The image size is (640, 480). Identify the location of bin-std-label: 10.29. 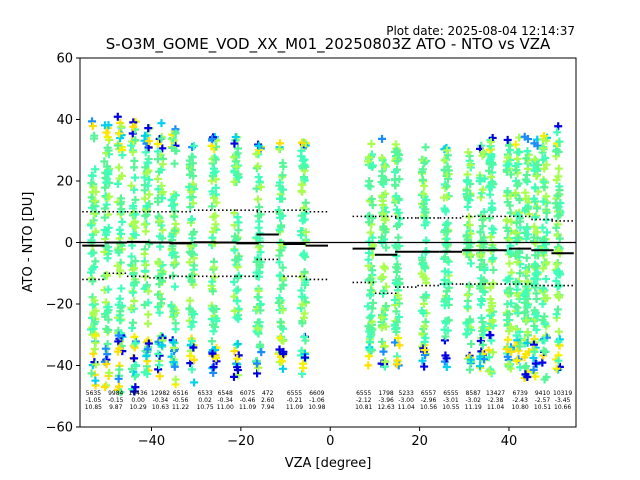
(137, 407).